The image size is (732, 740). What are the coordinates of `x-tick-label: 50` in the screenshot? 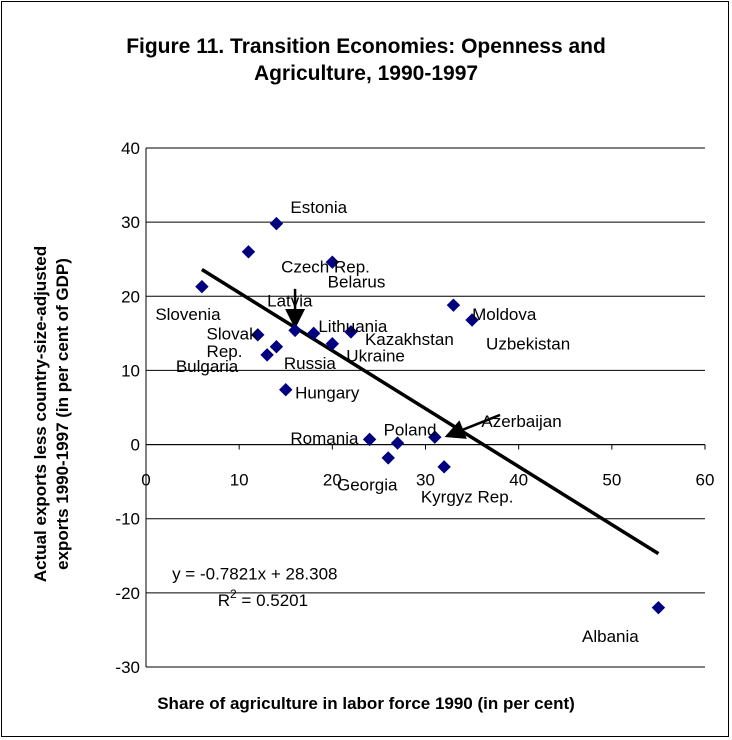 It's located at (611, 480).